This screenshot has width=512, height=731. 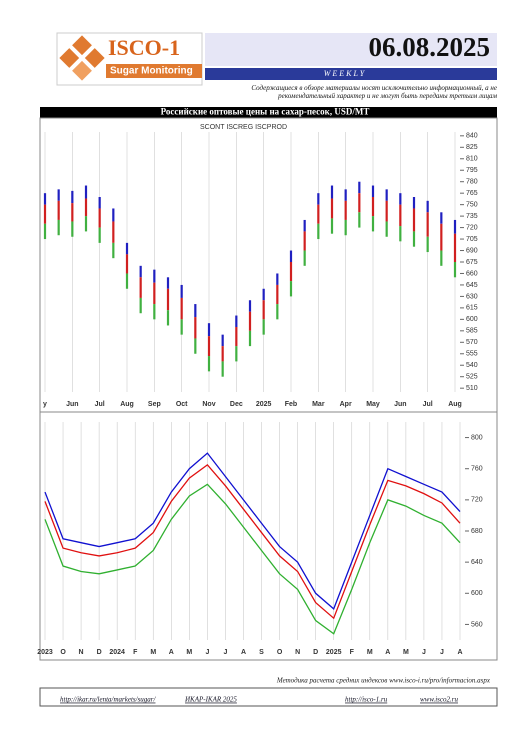 I want to click on y-tick-label: 555, so click(x=472, y=354).